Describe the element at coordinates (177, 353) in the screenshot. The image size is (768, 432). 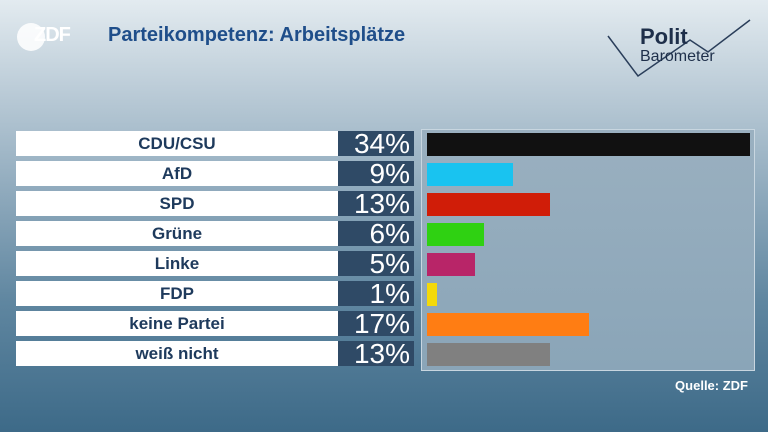
I see `category-label: weiß nicht` at that location.